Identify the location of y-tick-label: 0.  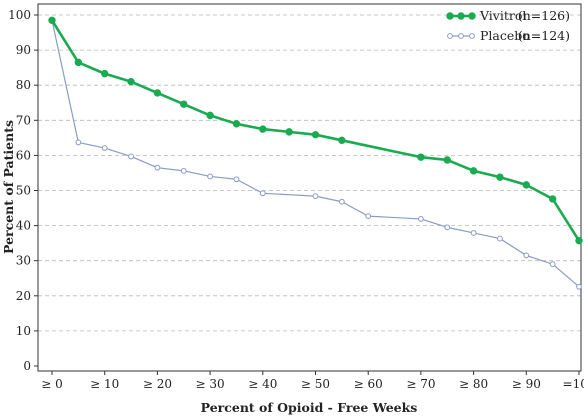
(27, 366).